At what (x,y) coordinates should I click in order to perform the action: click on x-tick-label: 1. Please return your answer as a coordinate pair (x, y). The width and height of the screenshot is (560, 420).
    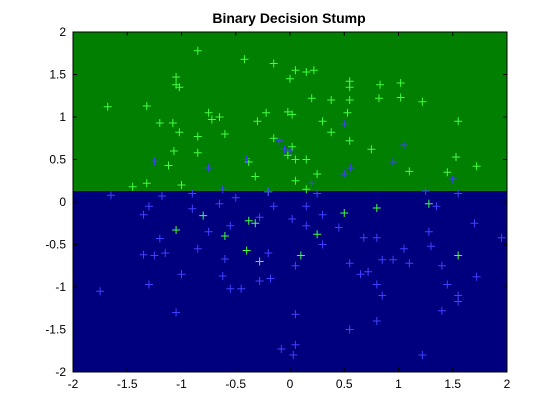
    Looking at the image, I should click on (398, 384).